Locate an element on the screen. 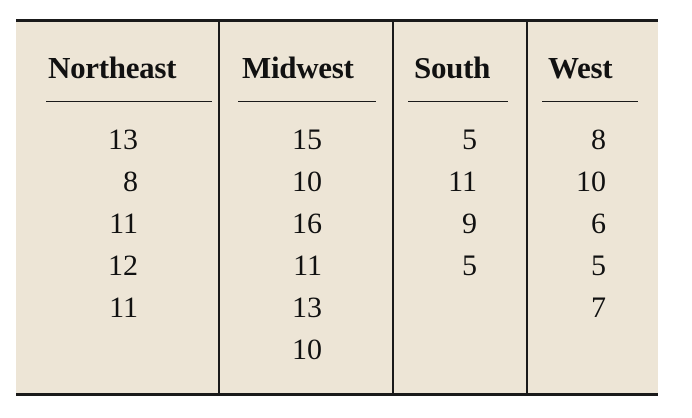 This screenshot has width=692, height=418. cell-midwest-1: 15 is located at coordinates (307, 139).